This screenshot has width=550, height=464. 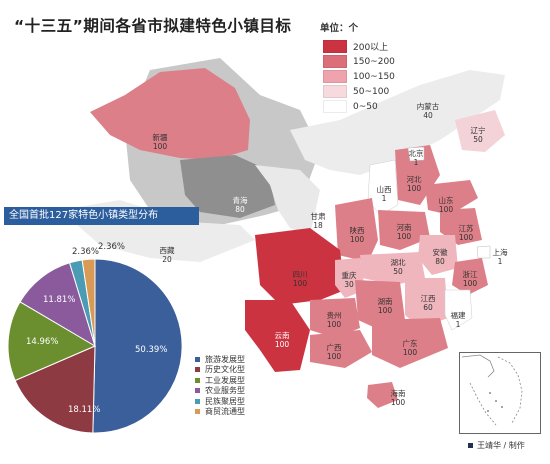 I want to click on region-beijing, so click(x=416, y=154).